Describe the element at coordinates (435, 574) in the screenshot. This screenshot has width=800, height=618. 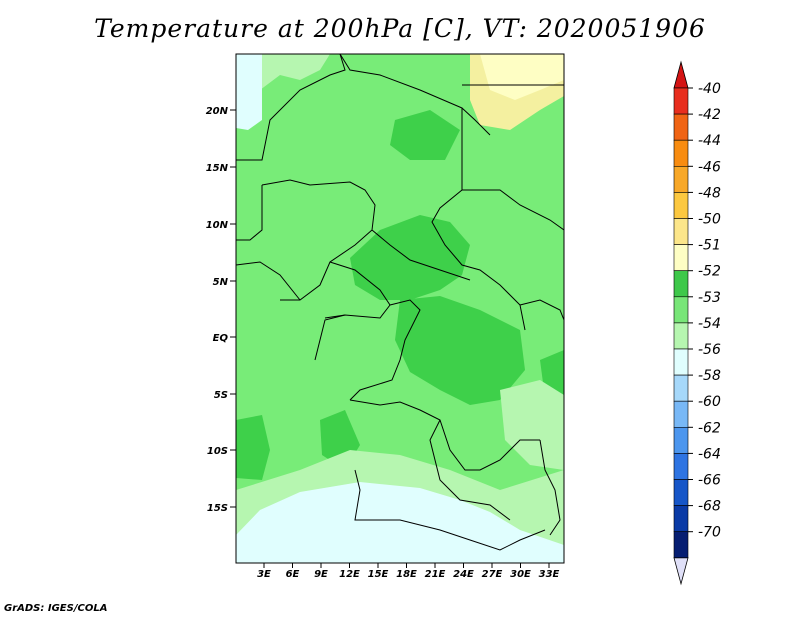
I see `lon-label: 21E` at that location.